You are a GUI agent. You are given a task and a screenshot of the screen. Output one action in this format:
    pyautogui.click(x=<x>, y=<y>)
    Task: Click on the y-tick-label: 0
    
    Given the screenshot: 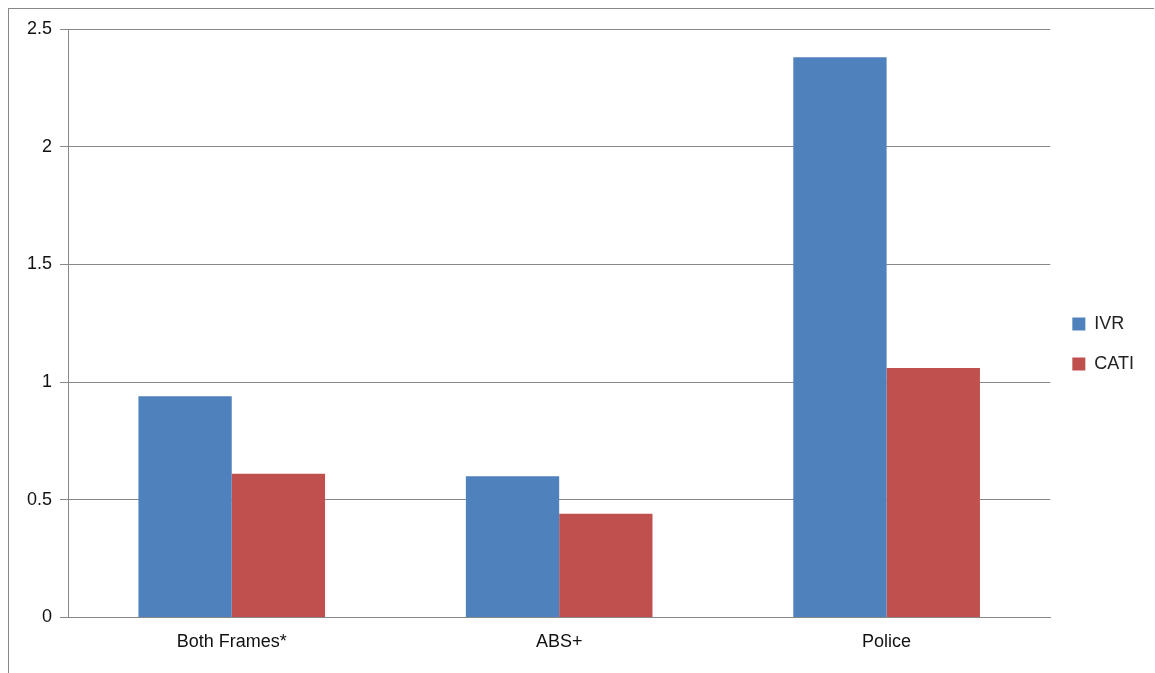 What is the action you would take?
    pyautogui.click(x=47, y=616)
    